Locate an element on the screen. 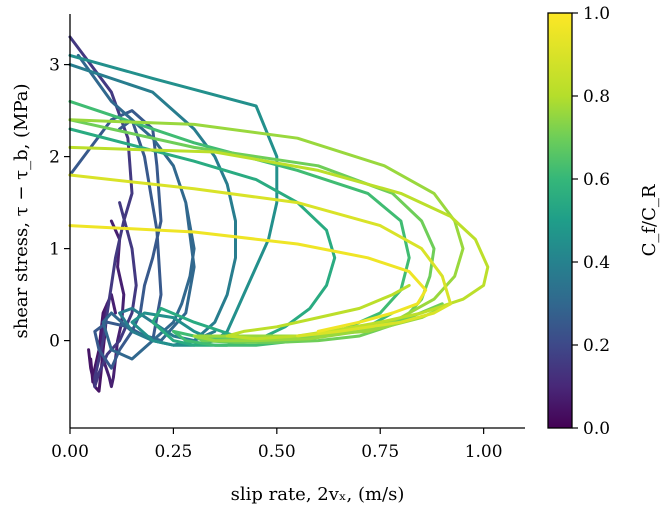 This screenshot has width=662, height=512. x-tick-label: 0.00 is located at coordinates (70, 452).